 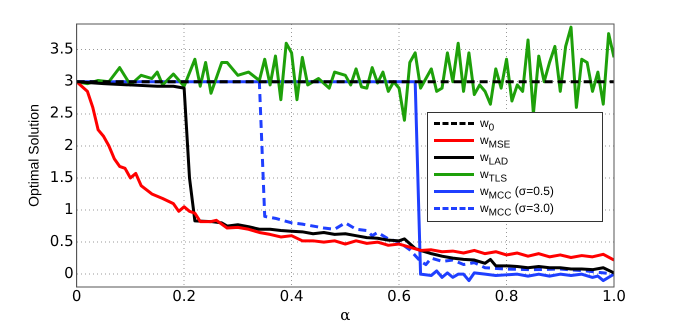 I want to click on y-tick-label: 2.5, so click(x=62, y=113).